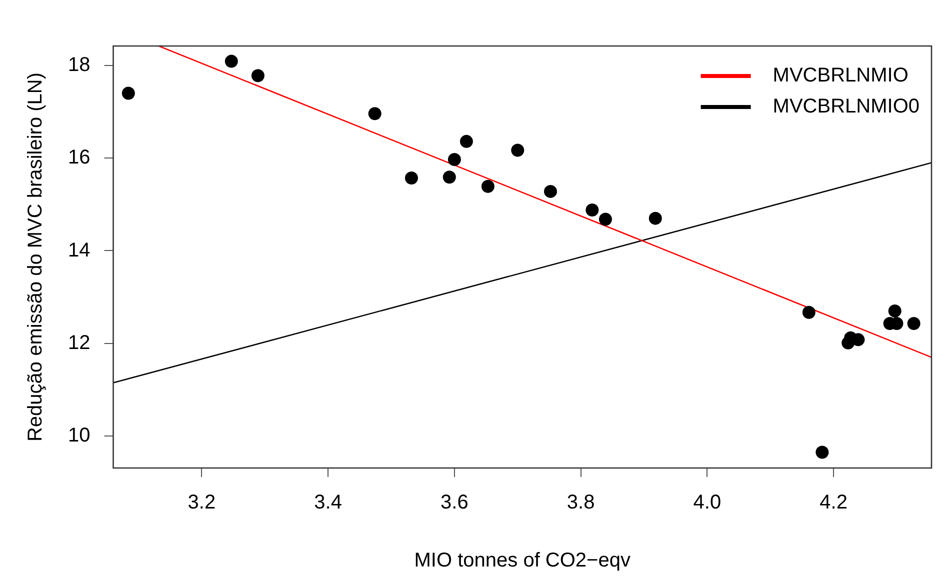 The height and width of the screenshot is (579, 938). Describe the element at coordinates (454, 503) in the screenshot. I see `x-tick-label: 3.6` at that location.